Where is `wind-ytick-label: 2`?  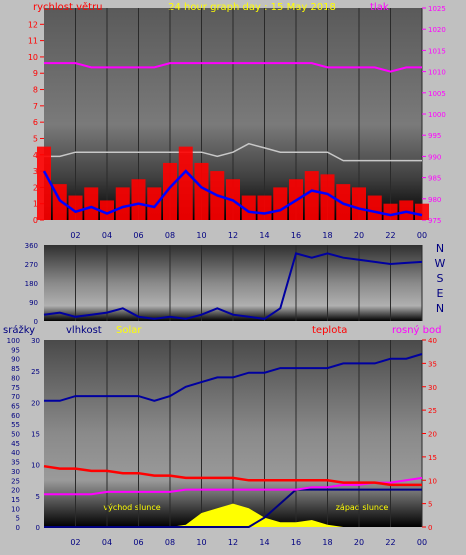
wind-ytick-label: 2 is located at coordinates (35, 187).